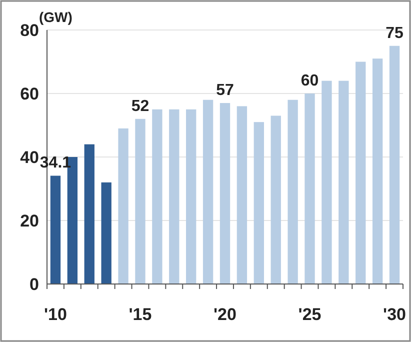 The width and height of the screenshot is (411, 342). I want to click on y-tick-label: 20, so click(29, 220).